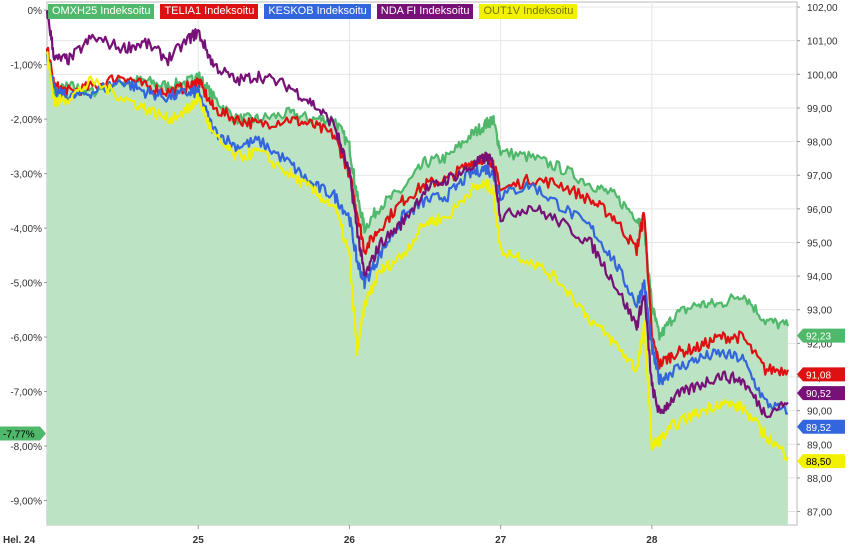 This screenshot has width=864, height=547. What do you see at coordinates (819, 143) in the screenshot?
I see `right-tick-label: 98,00` at bounding box center [819, 143].